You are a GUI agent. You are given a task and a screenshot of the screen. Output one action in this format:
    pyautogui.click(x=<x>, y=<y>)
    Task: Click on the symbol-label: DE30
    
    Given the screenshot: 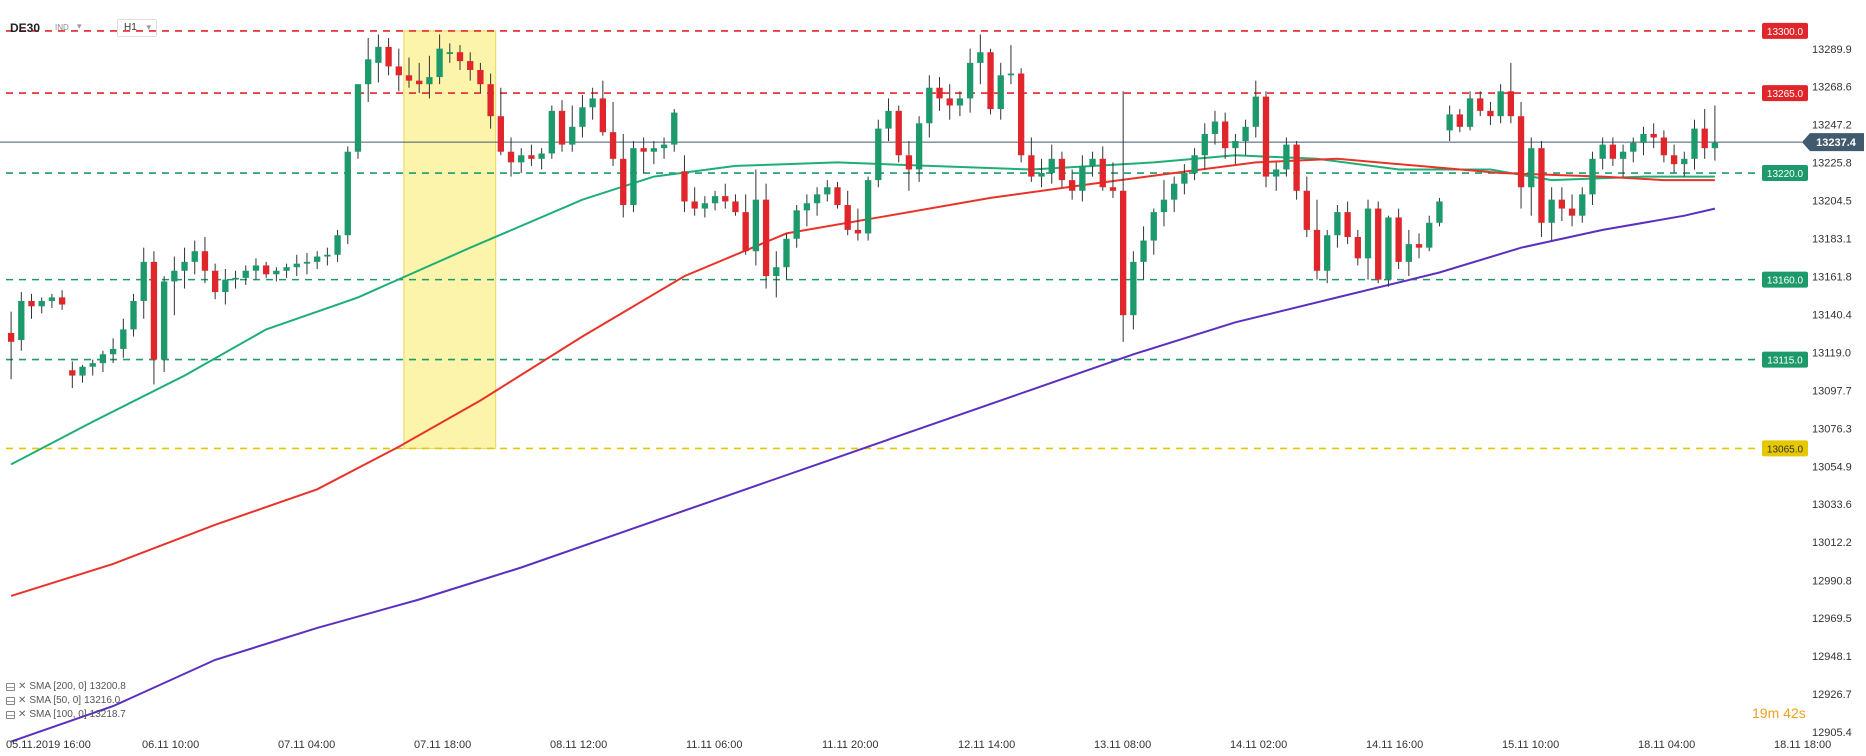 What is the action you would take?
    pyautogui.click(x=25, y=28)
    